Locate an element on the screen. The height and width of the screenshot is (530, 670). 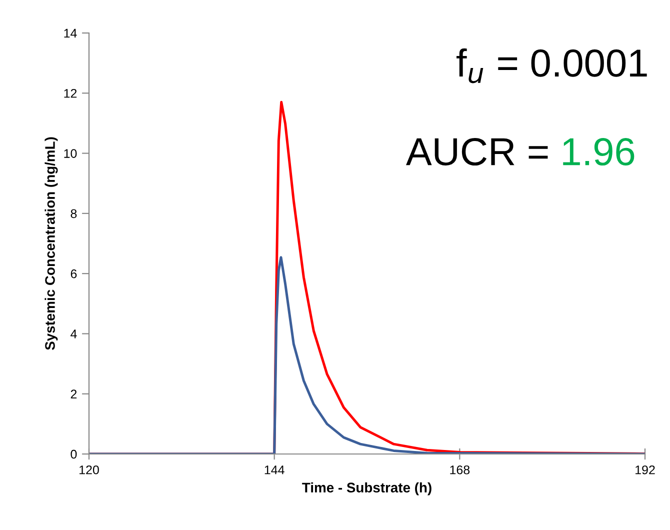
annotation: f$_{u}$ = 0.0001 is located at coordinates (551, 66).